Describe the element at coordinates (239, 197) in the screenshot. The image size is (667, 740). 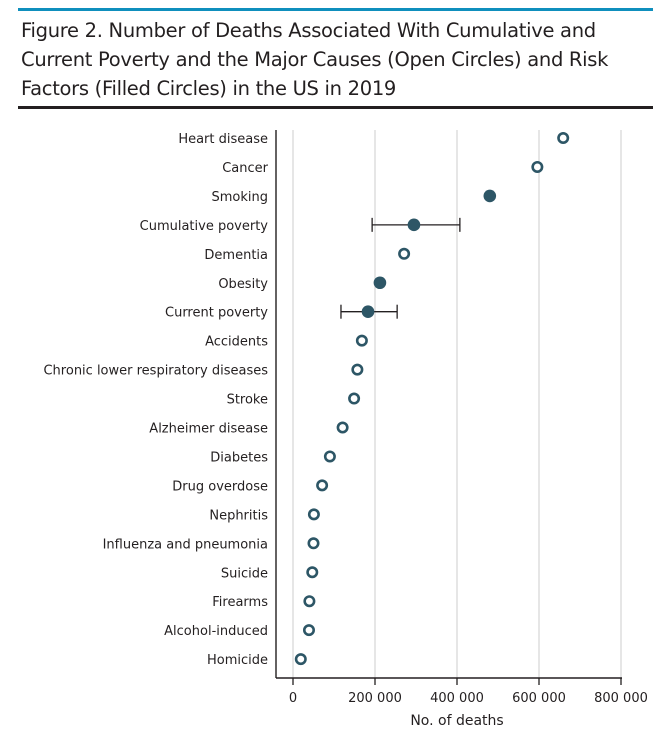
I see `category-label: Smoking` at that location.